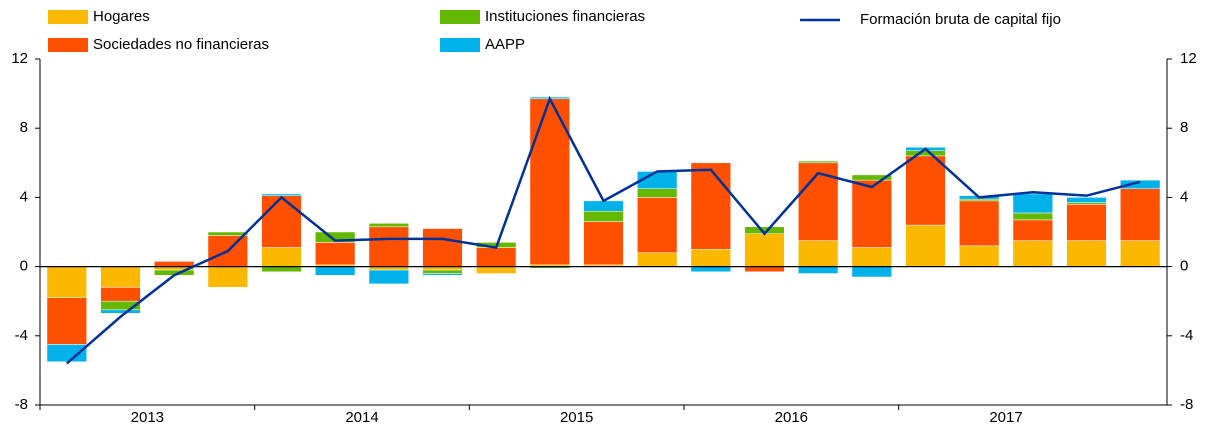  Describe the element at coordinates (565, 16) in the screenshot. I see `legend-label: Instituciones financieras` at that location.